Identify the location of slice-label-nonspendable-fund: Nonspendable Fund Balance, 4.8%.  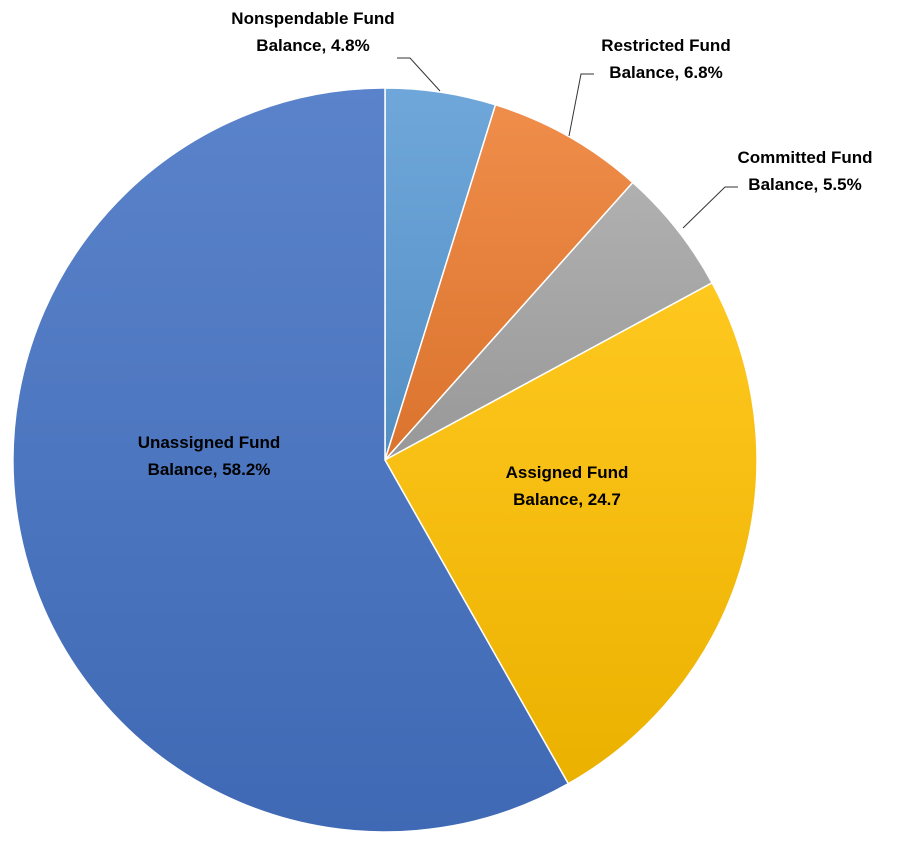
(312, 32).